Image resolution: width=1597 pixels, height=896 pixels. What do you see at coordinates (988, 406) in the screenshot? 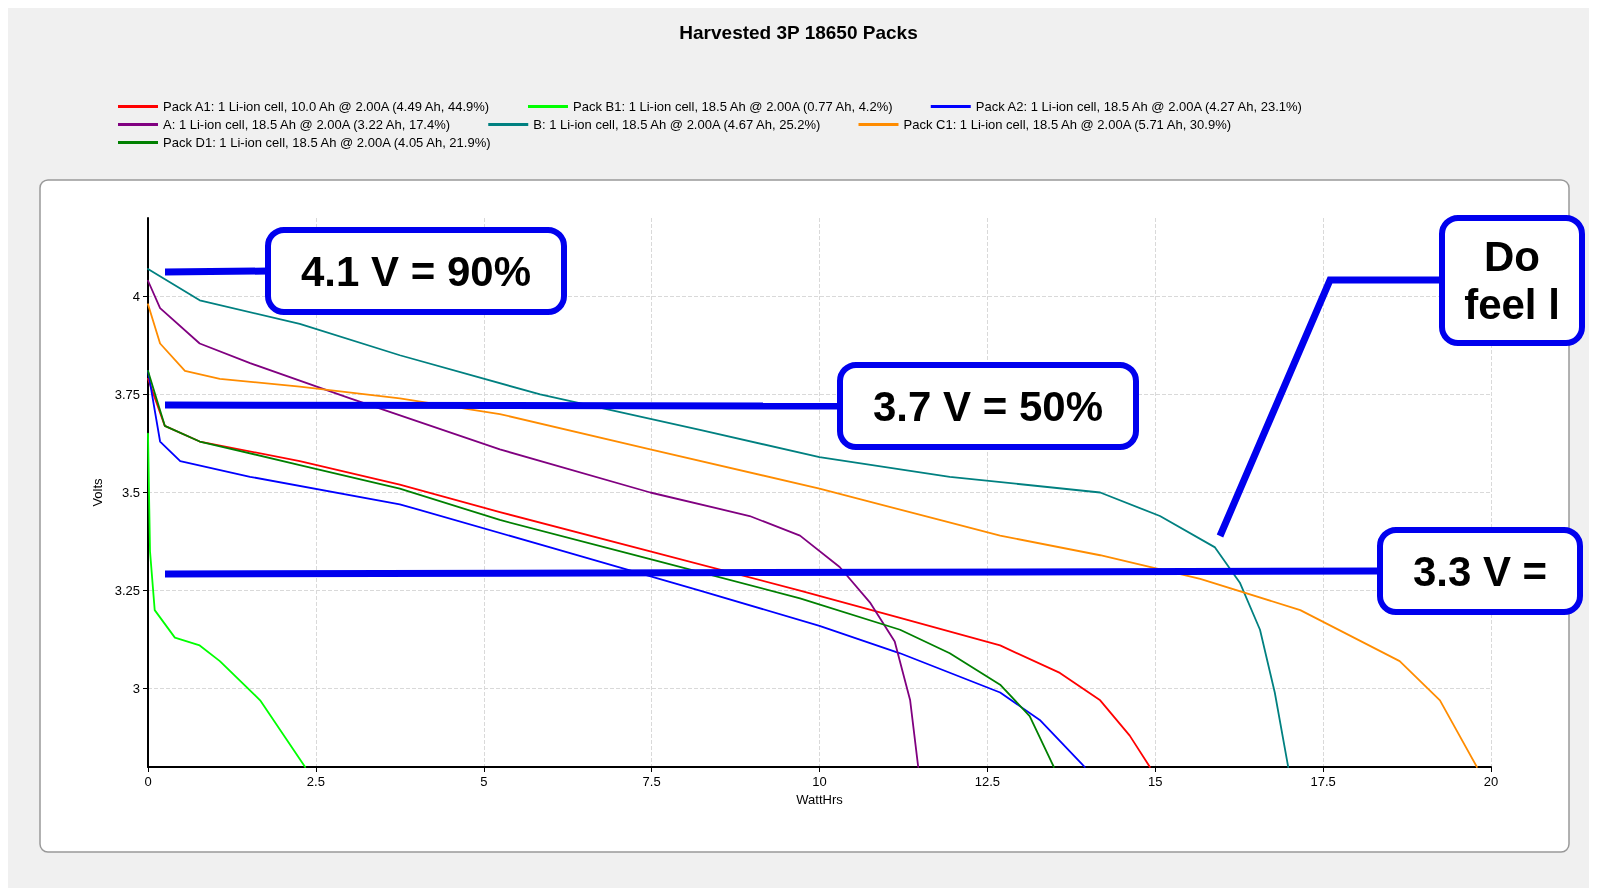
I see `annotation: 3.7 V = 50%` at bounding box center [988, 406].